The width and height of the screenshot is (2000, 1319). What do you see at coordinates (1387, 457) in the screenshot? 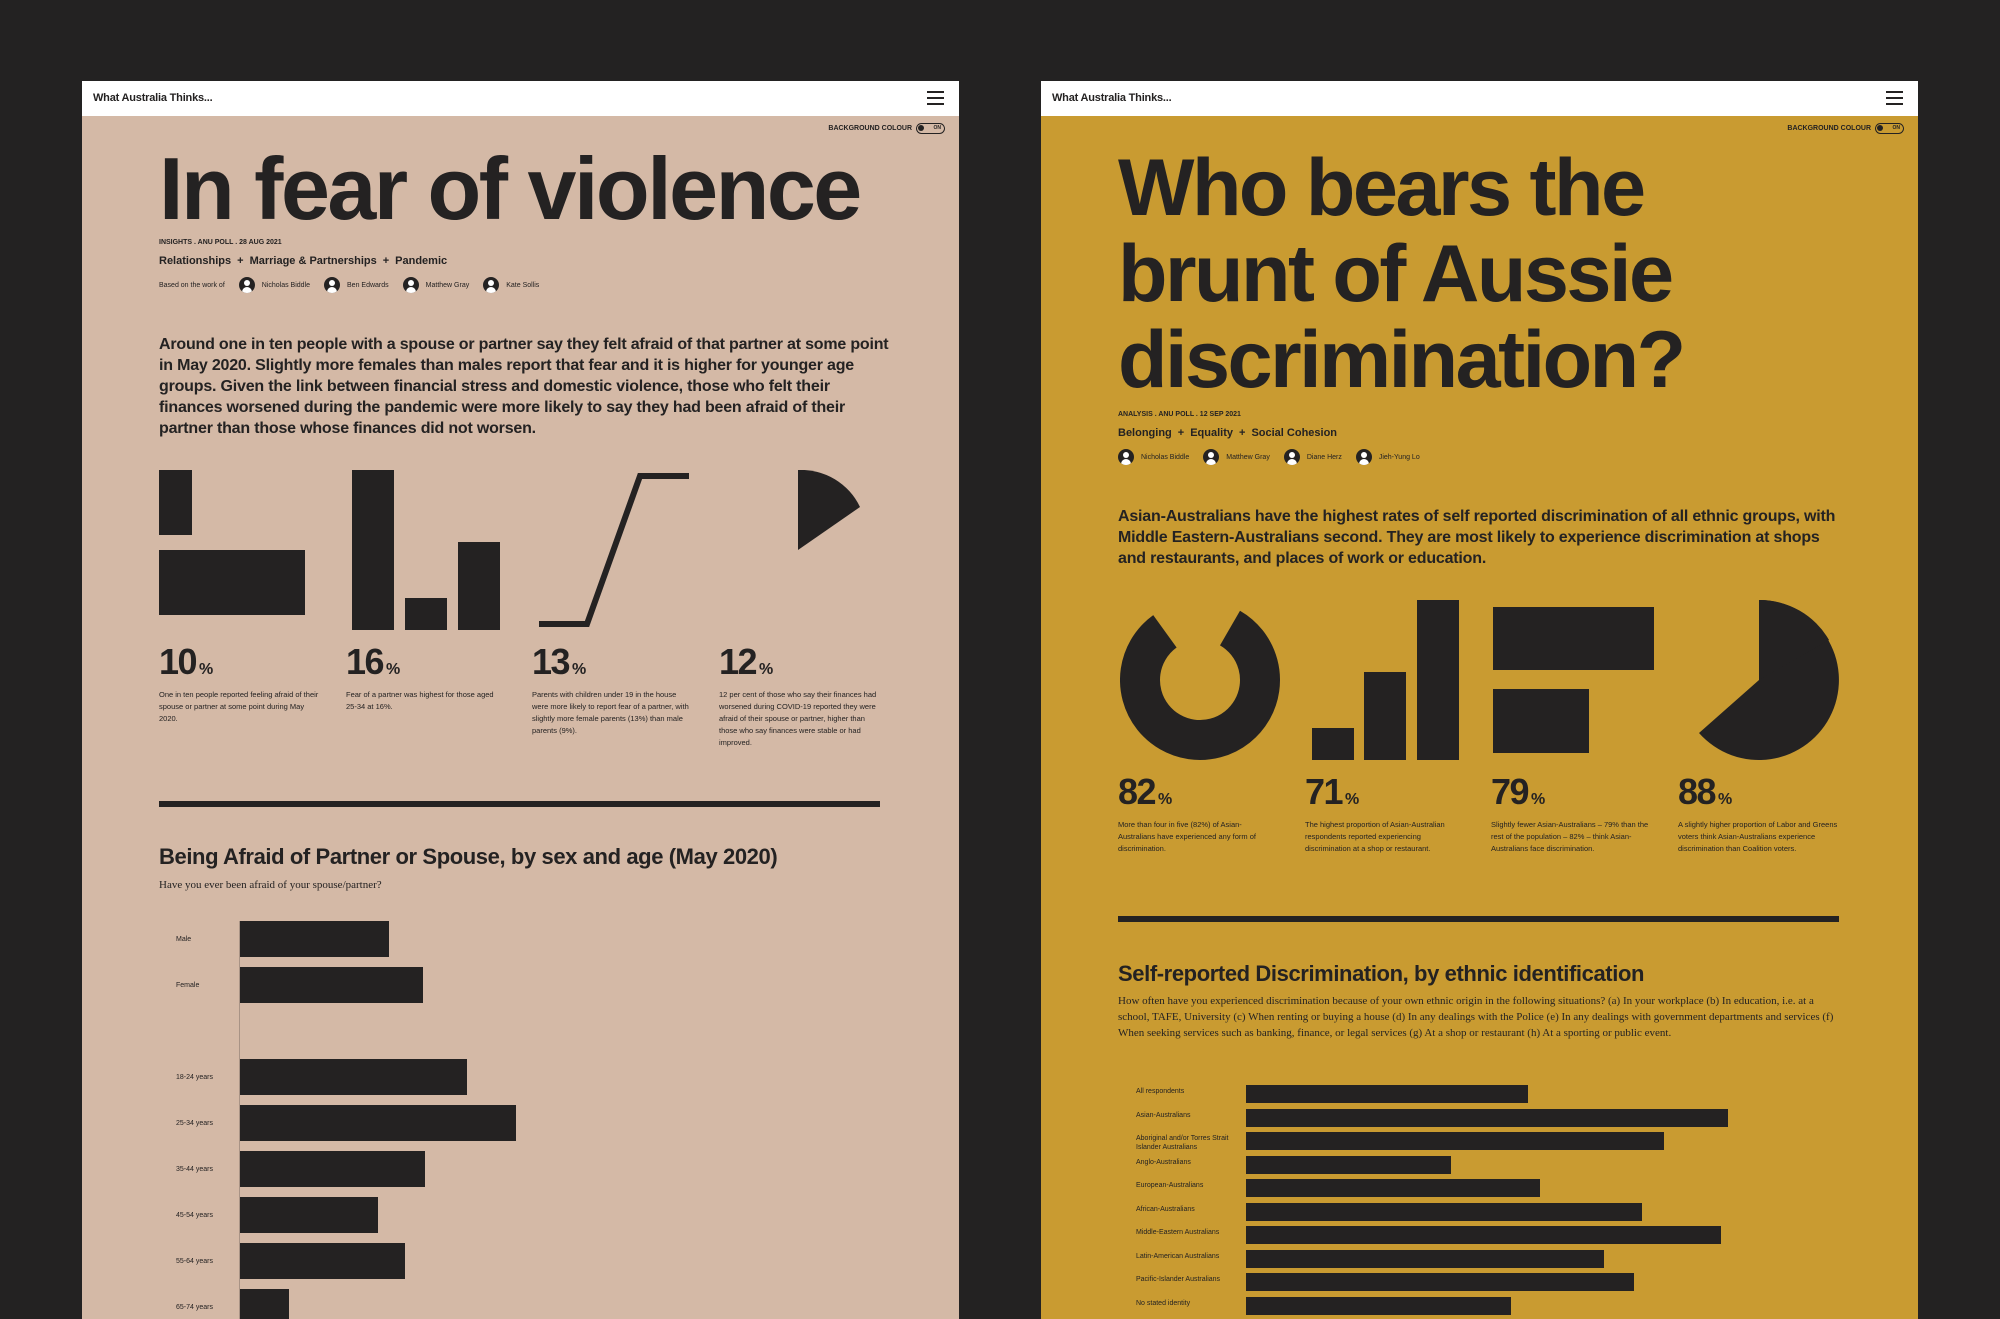
I see `author: Jieh-Yung Lo` at bounding box center [1387, 457].